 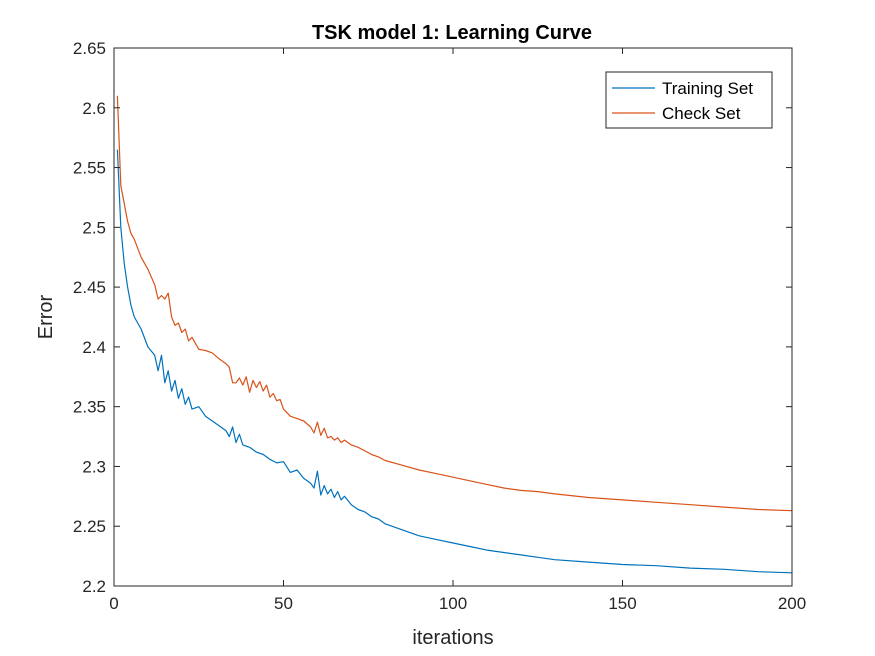 I want to click on legend-label-check-set: Check Set, so click(x=701, y=113).